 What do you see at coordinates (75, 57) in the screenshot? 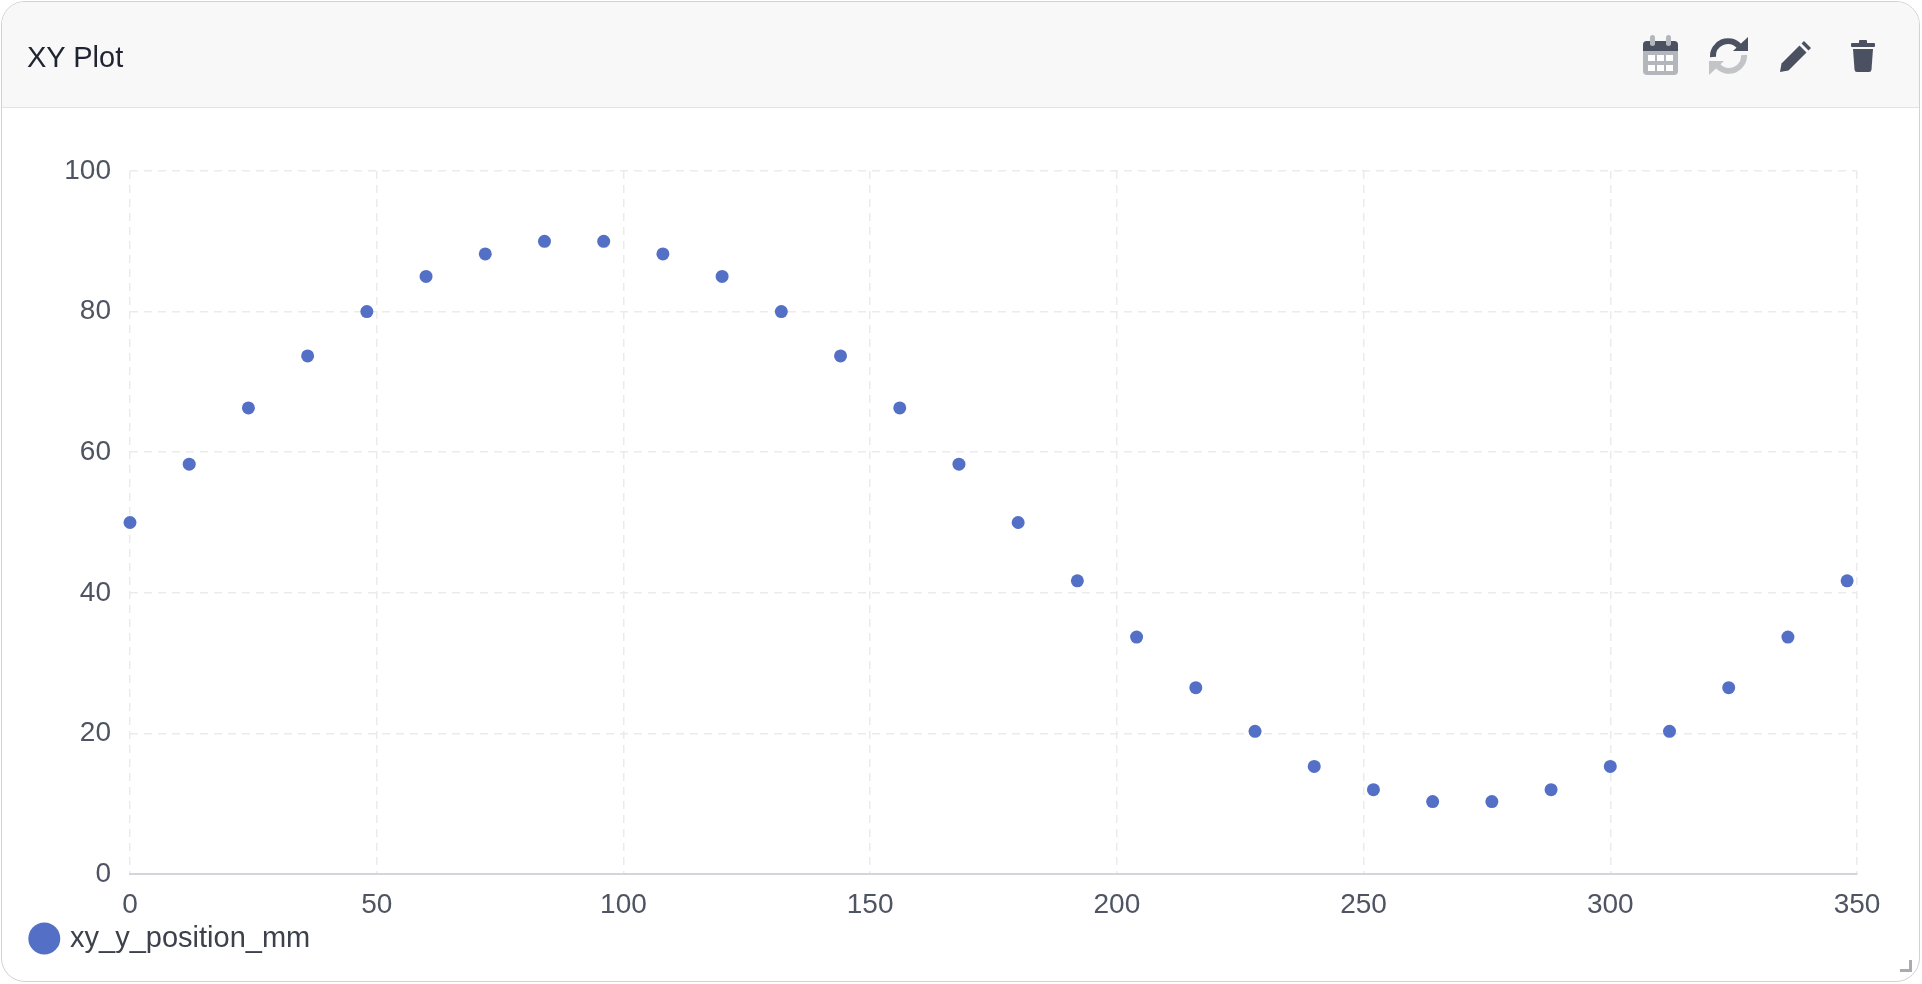
I see `chart-title: XY Plot` at bounding box center [75, 57].